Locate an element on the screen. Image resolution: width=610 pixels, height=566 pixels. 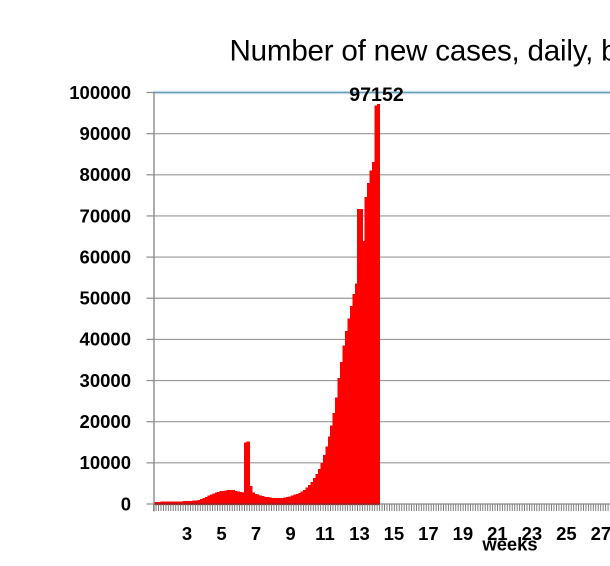
svg-text: 17 is located at coordinates (428, 533).